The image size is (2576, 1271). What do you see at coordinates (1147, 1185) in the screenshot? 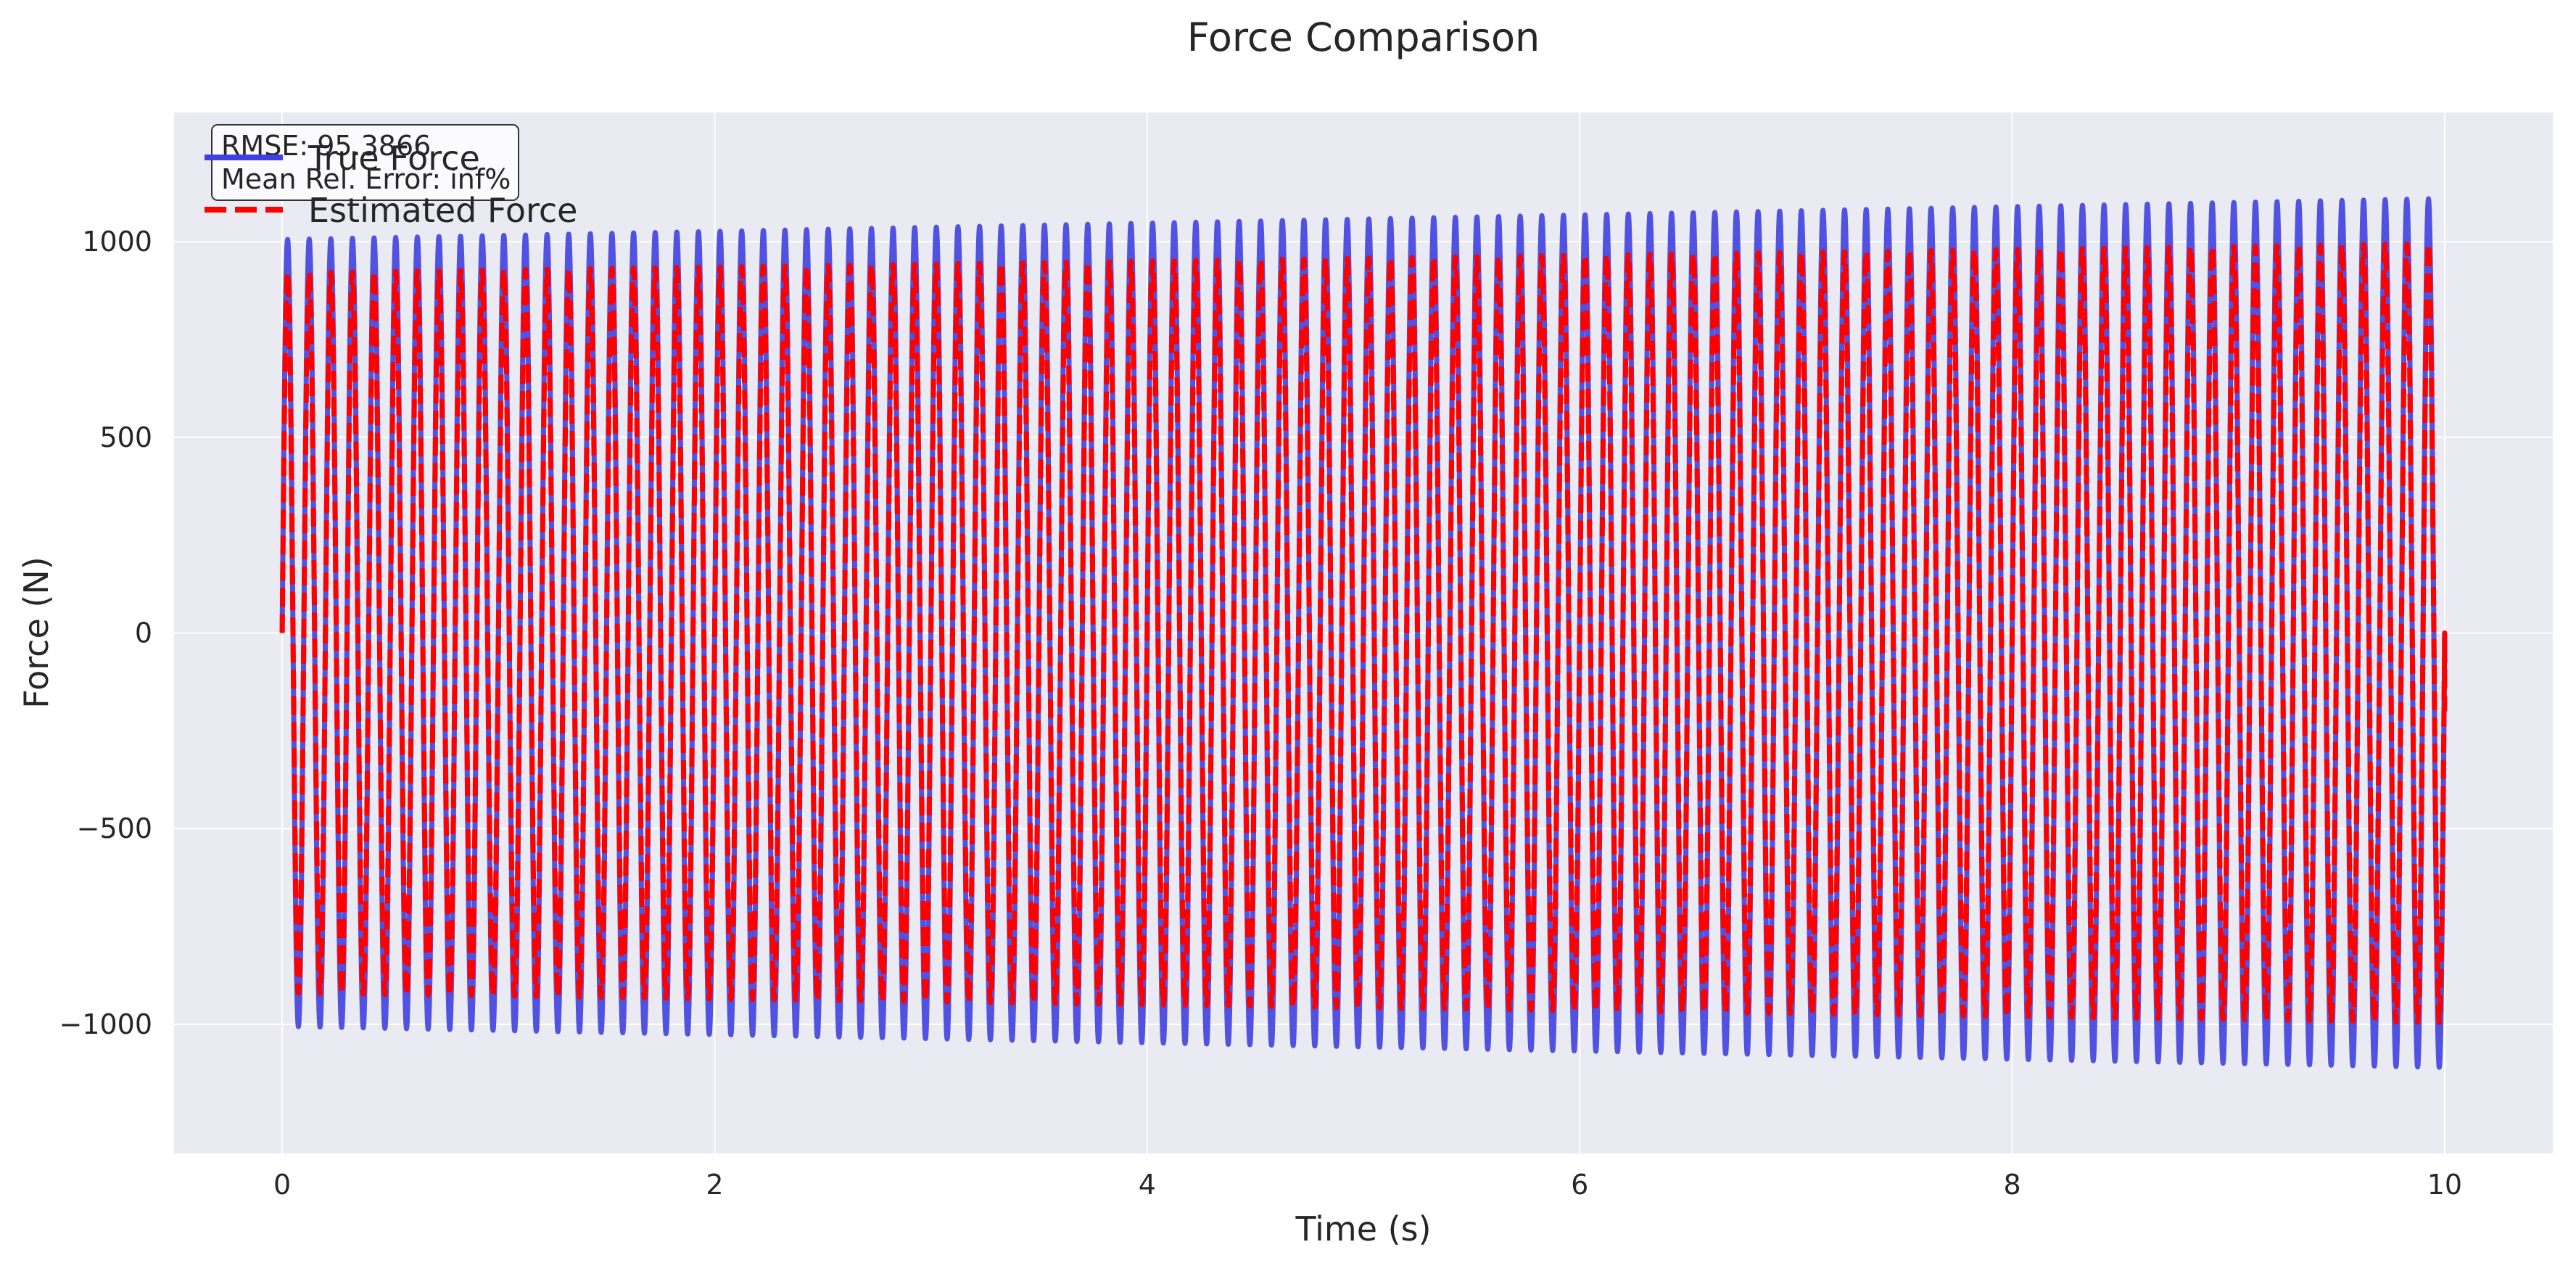
I see `x-tick-label: 4` at bounding box center [1147, 1185].